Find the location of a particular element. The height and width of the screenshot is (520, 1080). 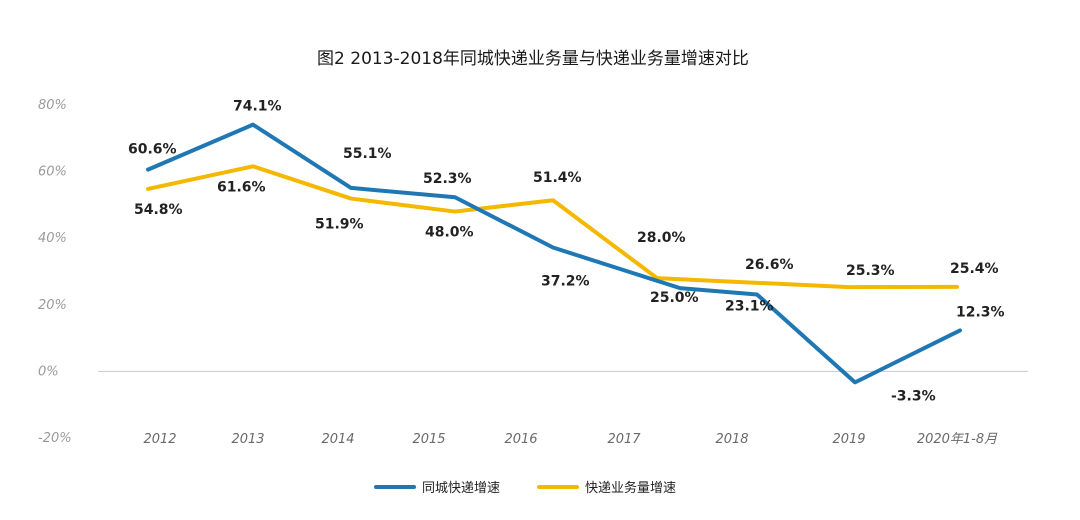

data-label: 12.3% is located at coordinates (980, 312).